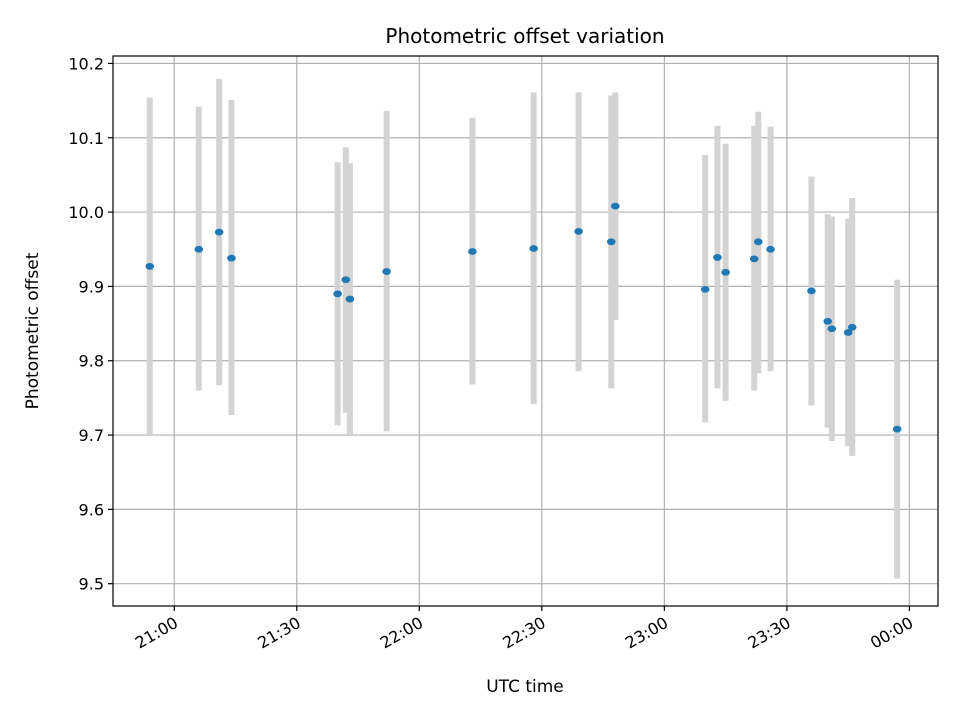 This screenshot has height=720, width=960. I want to click on y-tick-label: 9.7, so click(91, 435).